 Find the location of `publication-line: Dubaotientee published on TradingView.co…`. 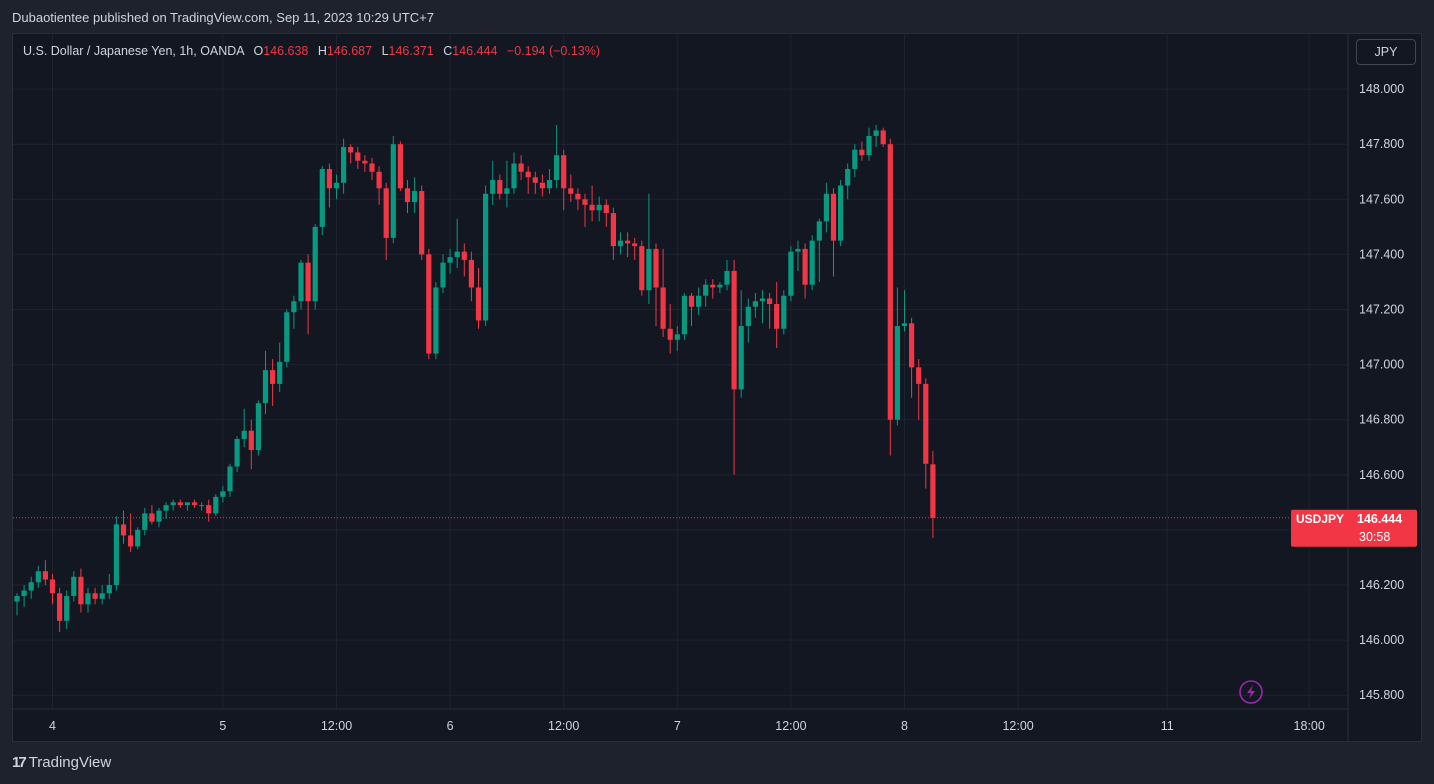

publication-line: Dubaotientee published on TradingView.co… is located at coordinates (223, 17).